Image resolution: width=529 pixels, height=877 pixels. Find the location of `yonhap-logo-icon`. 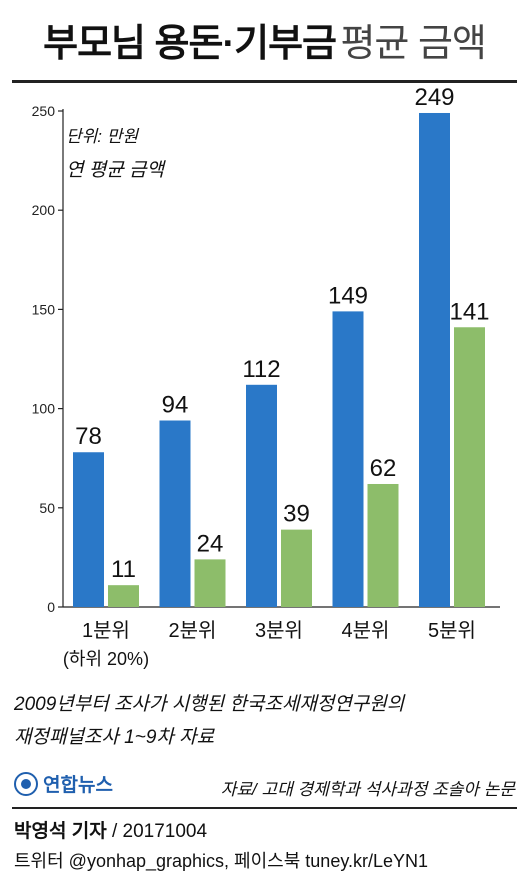

yonhap-logo-icon is located at coordinates (26, 783).